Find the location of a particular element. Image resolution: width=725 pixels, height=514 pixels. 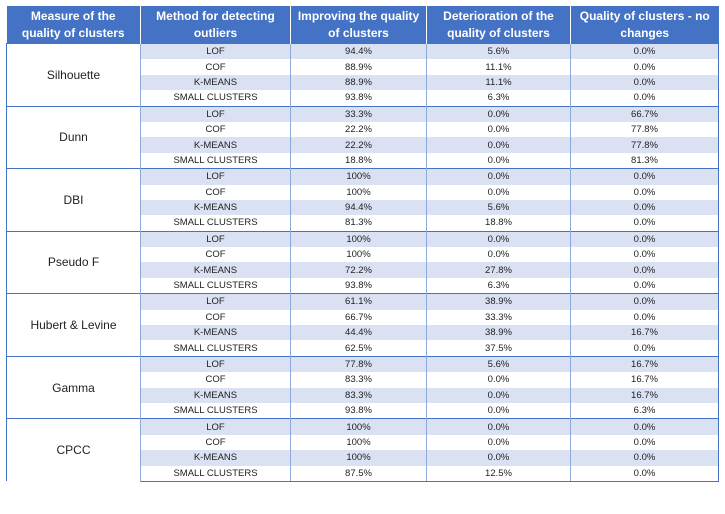

table-row: COF 88.9% 11.1% 0.0% is located at coordinates (363, 67).